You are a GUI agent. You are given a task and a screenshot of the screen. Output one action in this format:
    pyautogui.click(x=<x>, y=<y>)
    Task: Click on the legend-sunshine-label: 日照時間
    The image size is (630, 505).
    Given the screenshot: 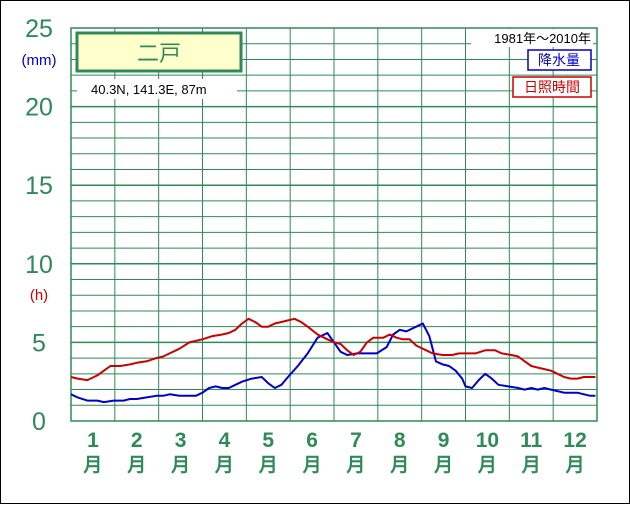 What is the action you would take?
    pyautogui.click(x=552, y=87)
    